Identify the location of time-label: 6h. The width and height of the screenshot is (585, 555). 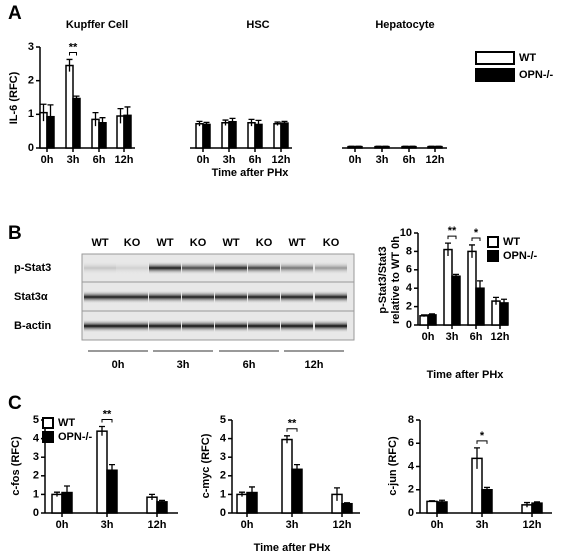
(249, 365).